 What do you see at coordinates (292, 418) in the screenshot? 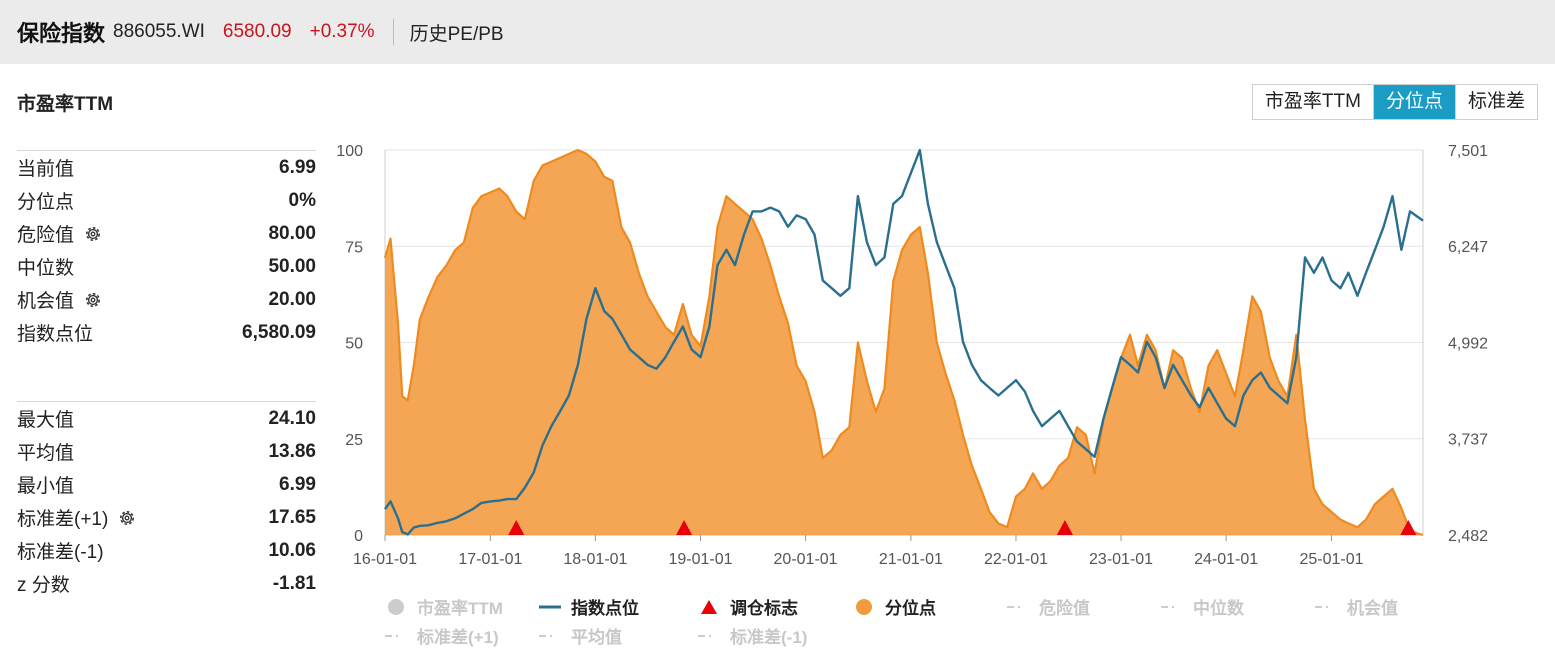
I see `stat-value: 24.10` at bounding box center [292, 418].